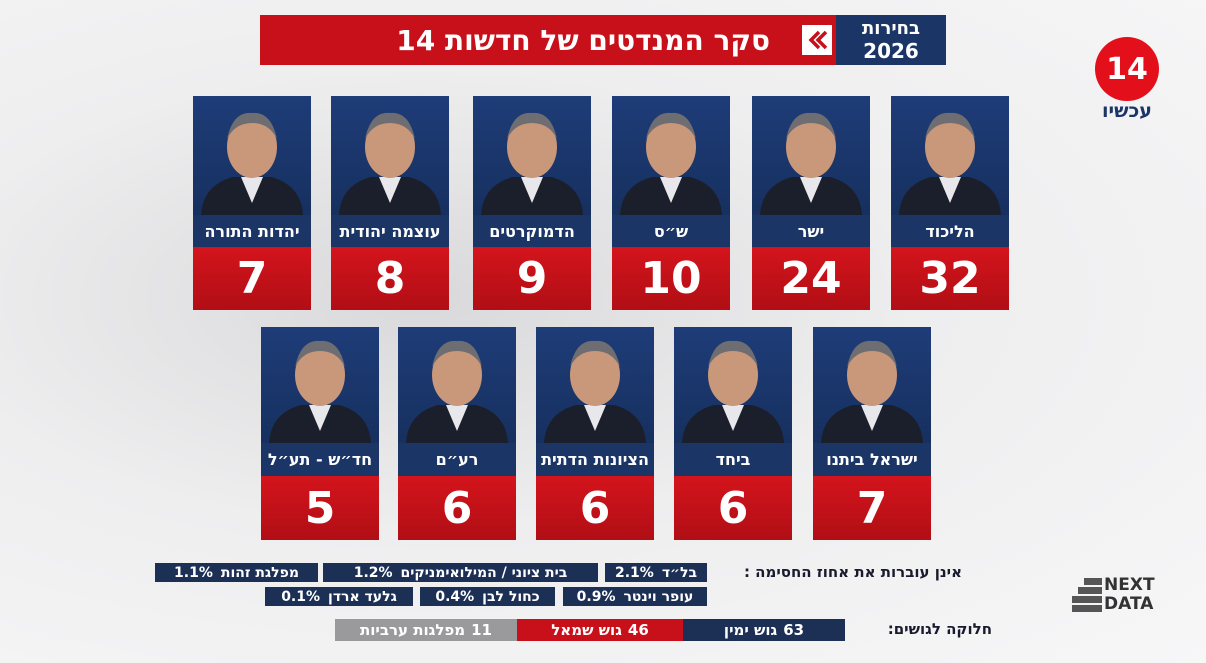 Image resolution: width=1206 pixels, height=663 pixels. What do you see at coordinates (339, 596) in the screenshot?
I see `threshold-item: גלעד ארדן 0.1%` at bounding box center [339, 596].